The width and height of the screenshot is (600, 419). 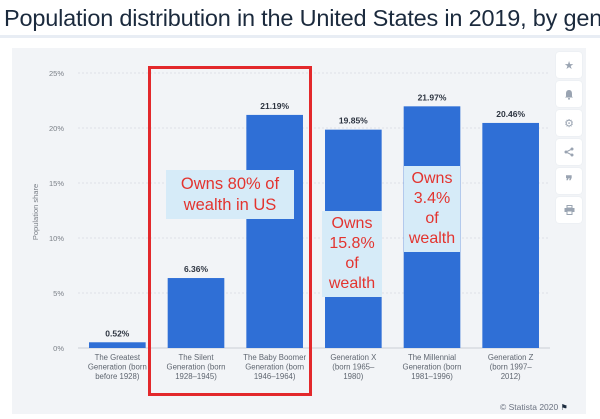 I want to click on print-icon, so click(x=569, y=210).